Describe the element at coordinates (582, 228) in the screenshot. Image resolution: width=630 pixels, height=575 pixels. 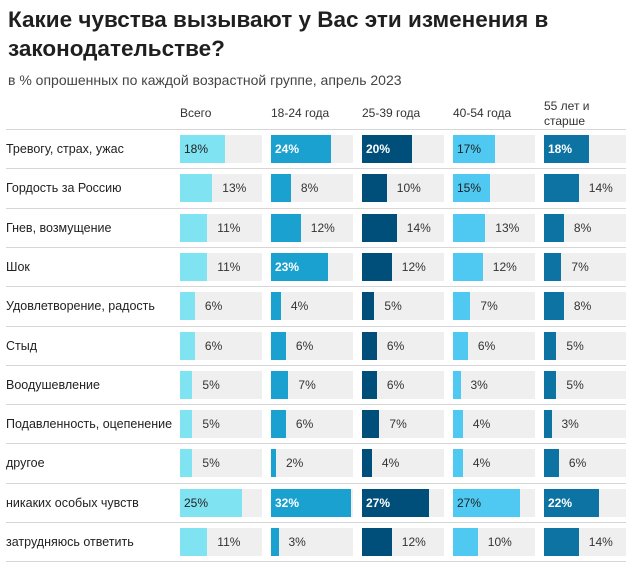
I see `data-label: 8%` at that location.